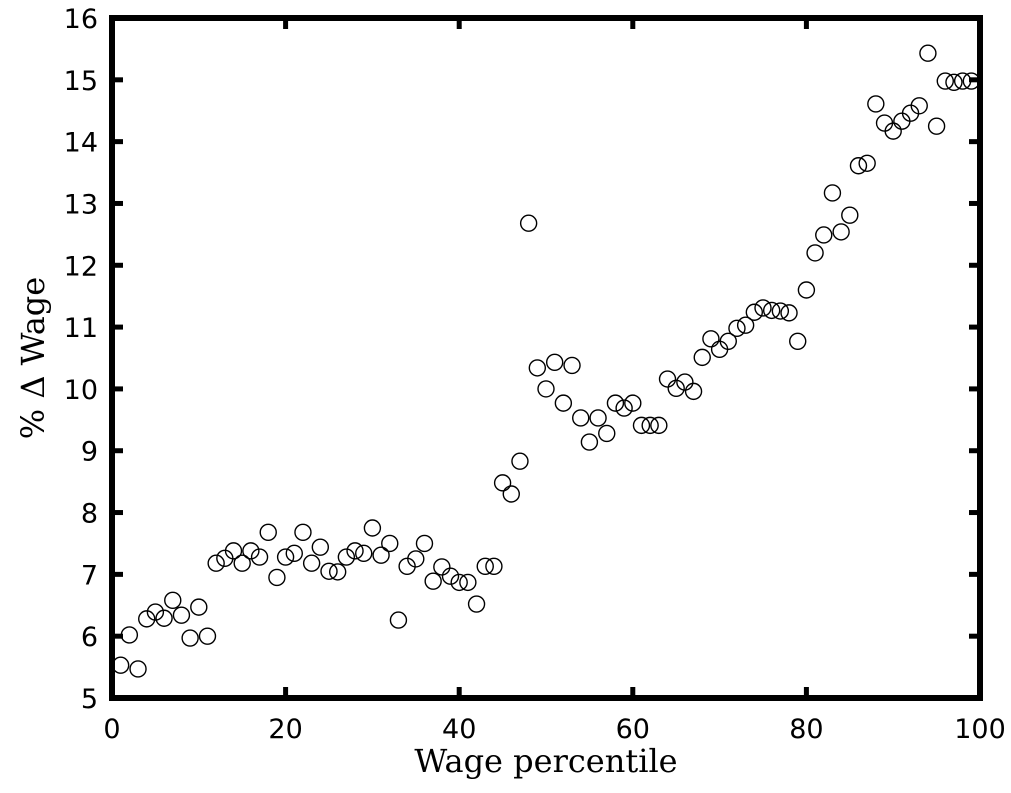 The image size is (1011, 793). What do you see at coordinates (459, 729) in the screenshot?
I see `x-tick-label: 40` at bounding box center [459, 729].